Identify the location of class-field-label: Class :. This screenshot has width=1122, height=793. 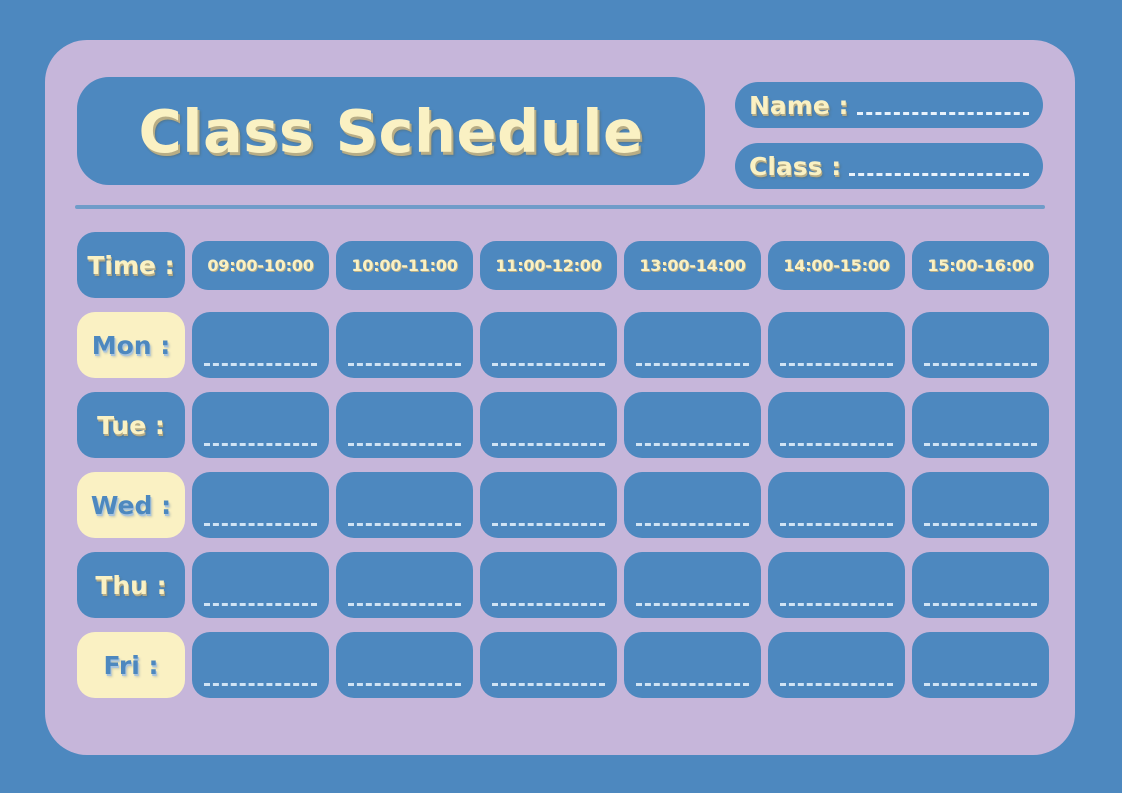
(795, 166).